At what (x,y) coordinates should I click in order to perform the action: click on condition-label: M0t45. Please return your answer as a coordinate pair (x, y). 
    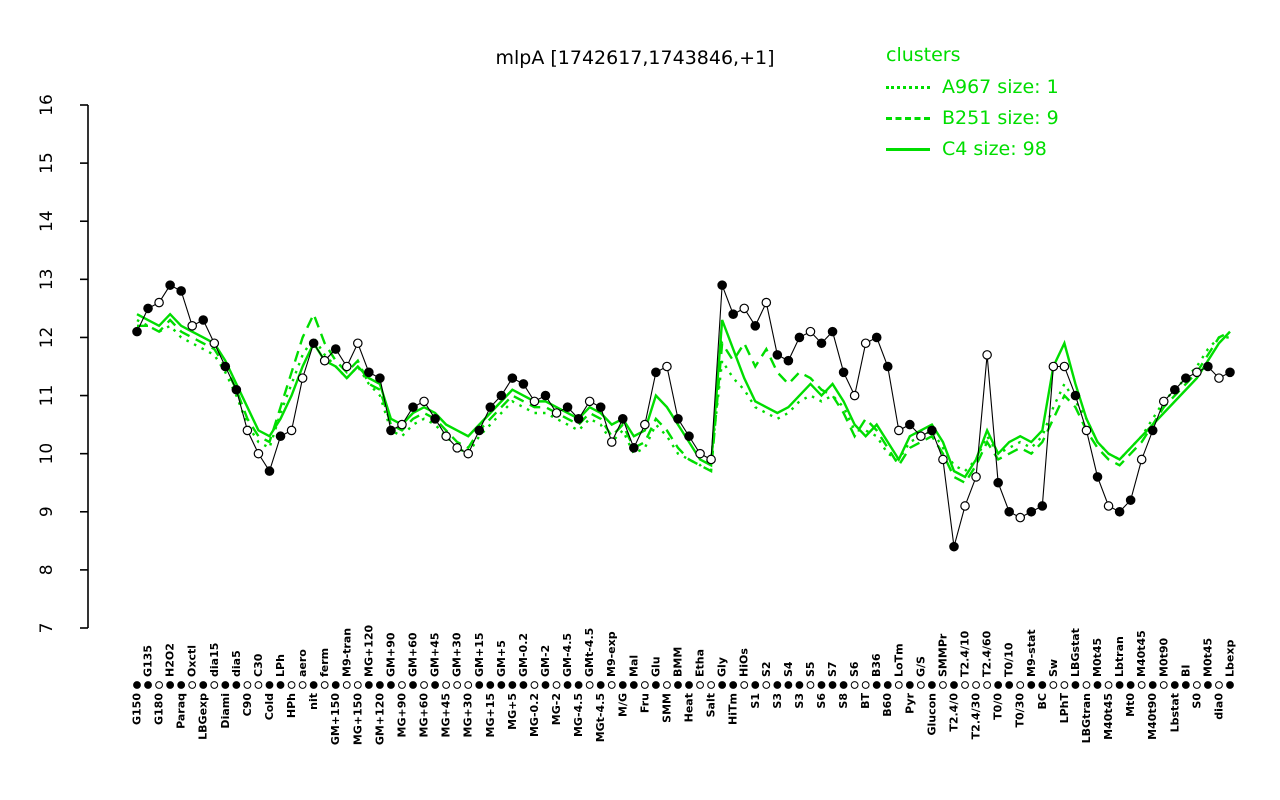
    Looking at the image, I should click on (1097, 657).